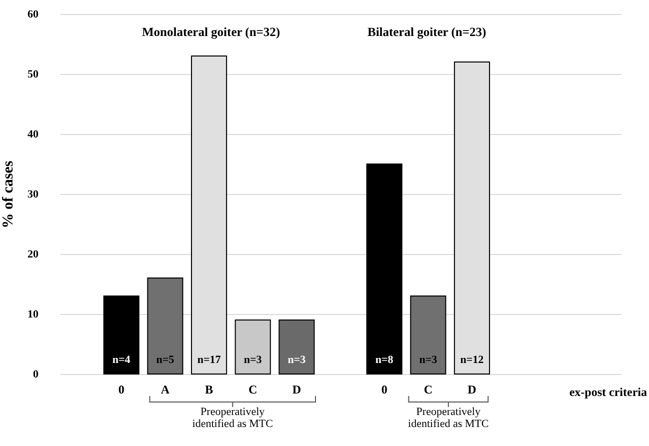  Describe the element at coordinates (33, 134) in the screenshot. I see `y-tick-label: 40` at that location.